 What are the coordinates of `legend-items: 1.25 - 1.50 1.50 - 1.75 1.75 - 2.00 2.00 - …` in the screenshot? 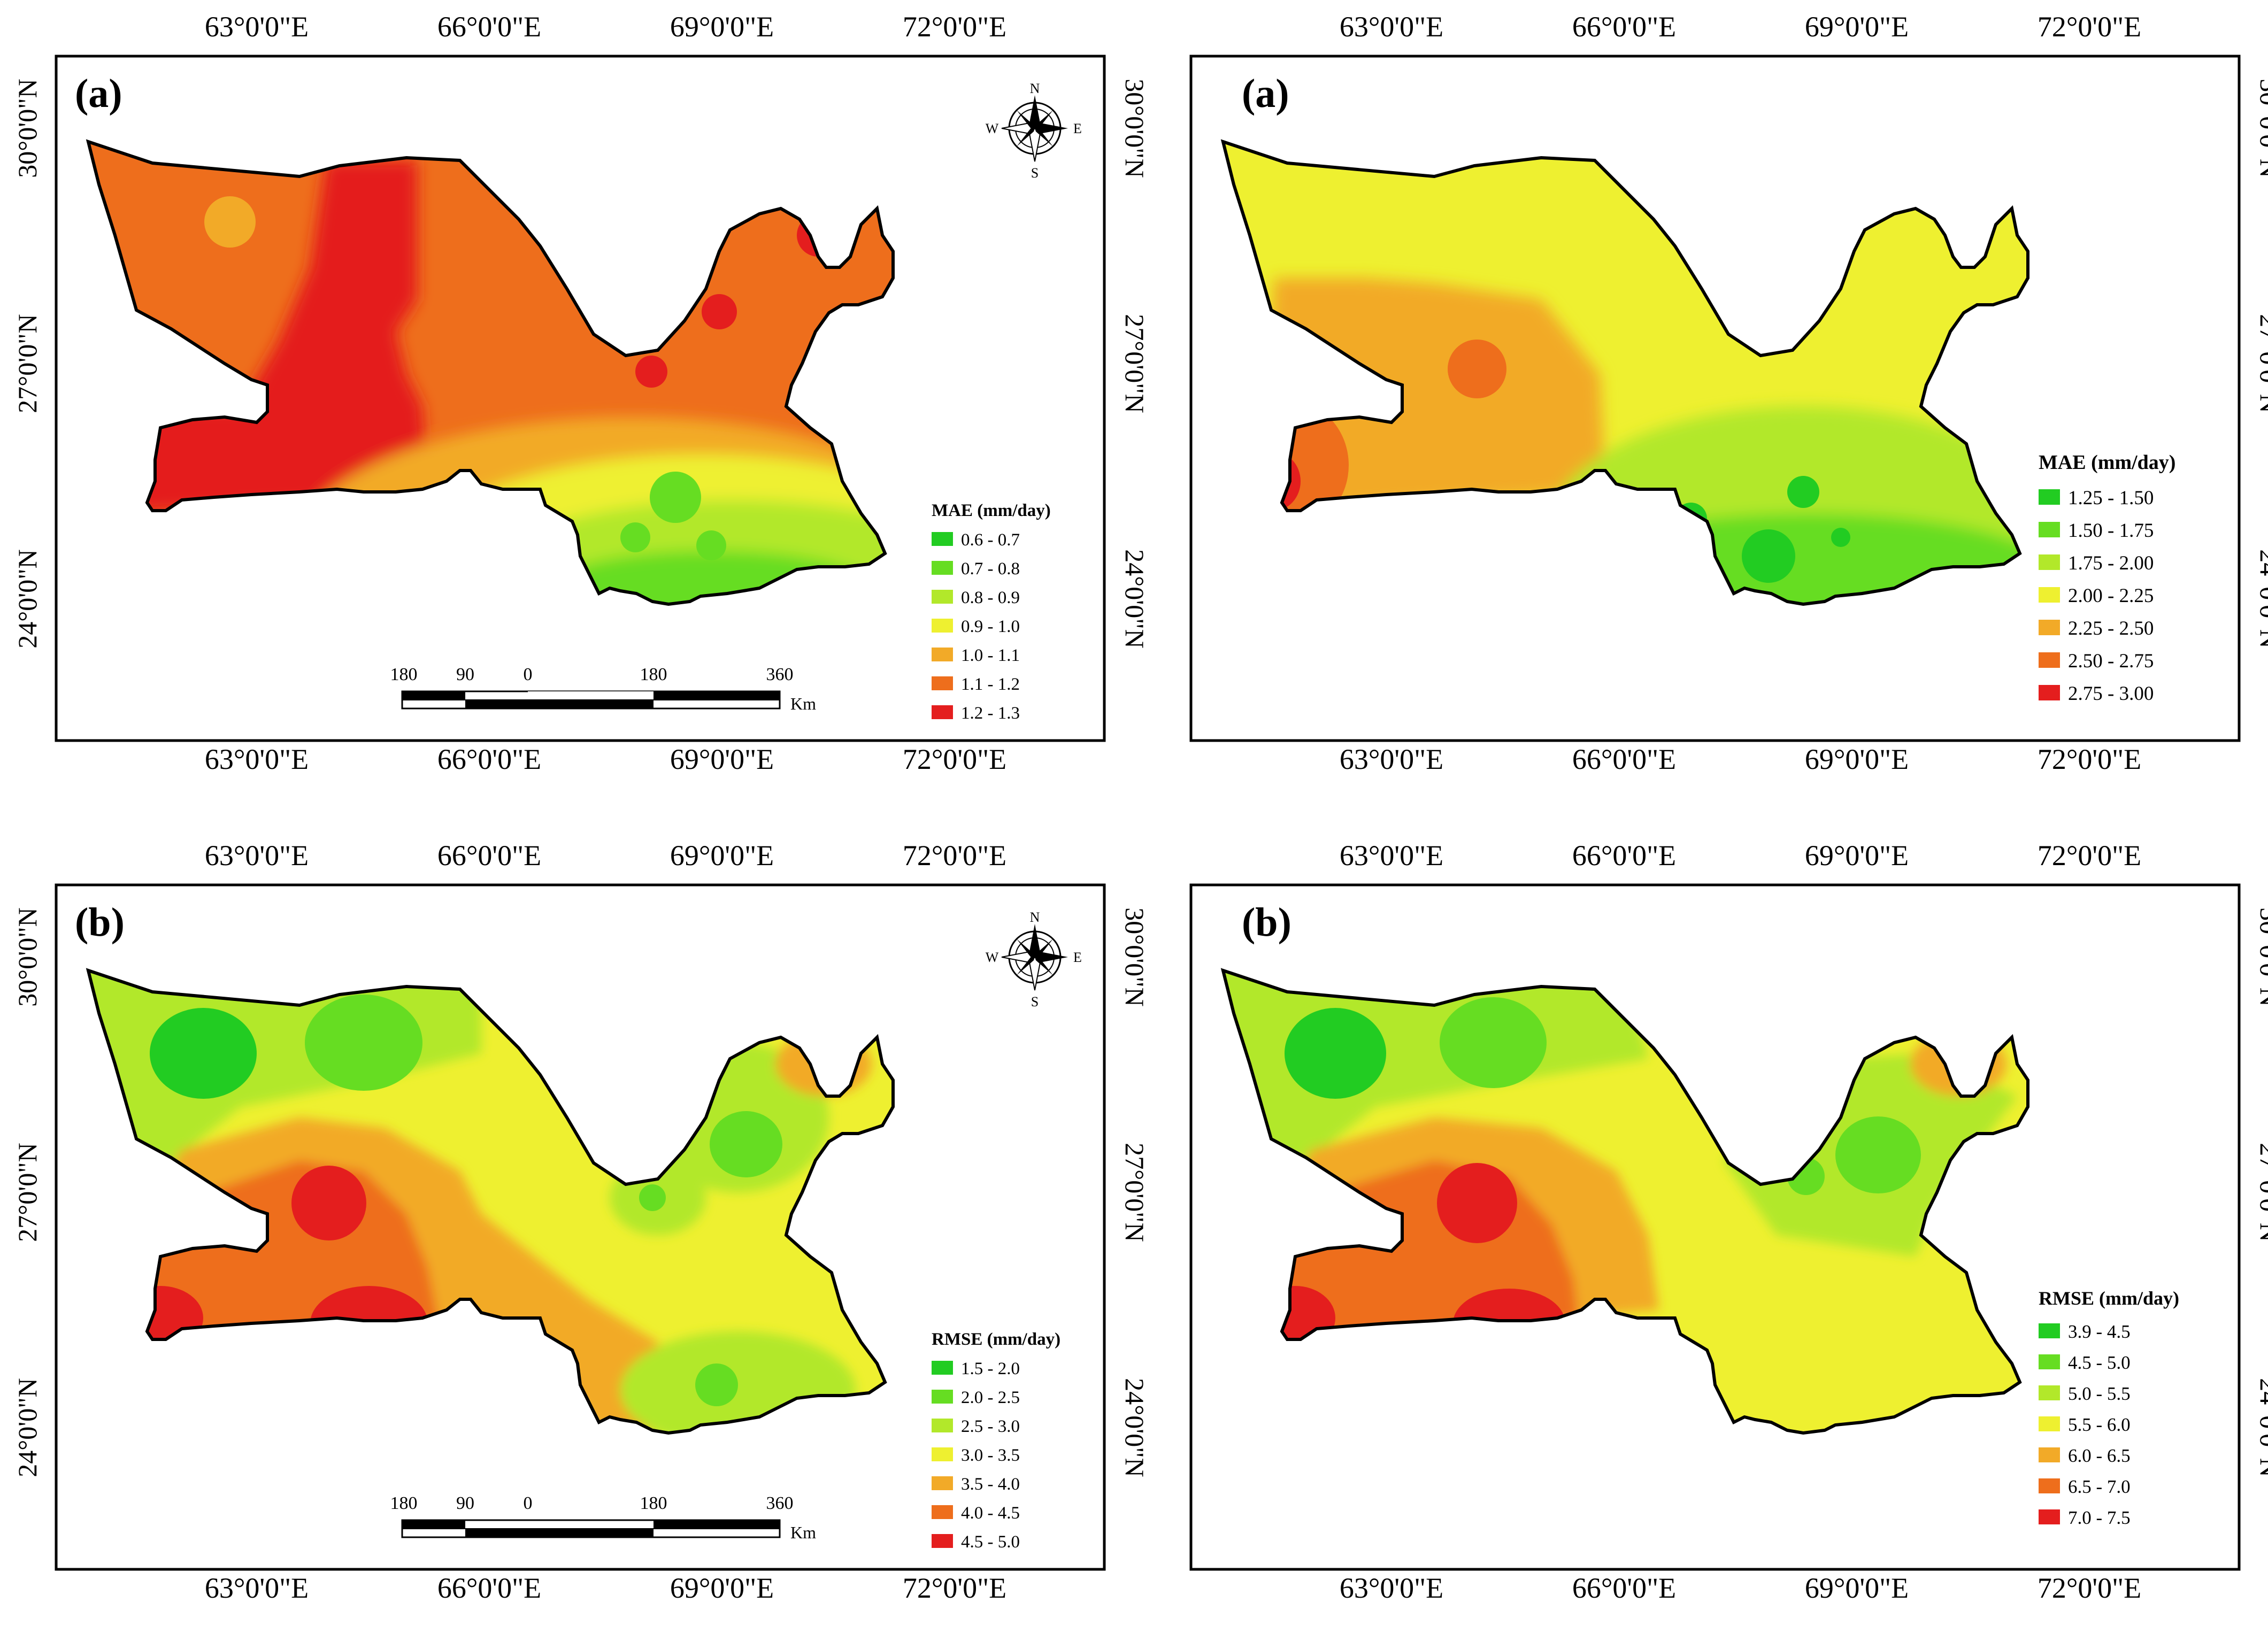 It's located at (2096, 596).